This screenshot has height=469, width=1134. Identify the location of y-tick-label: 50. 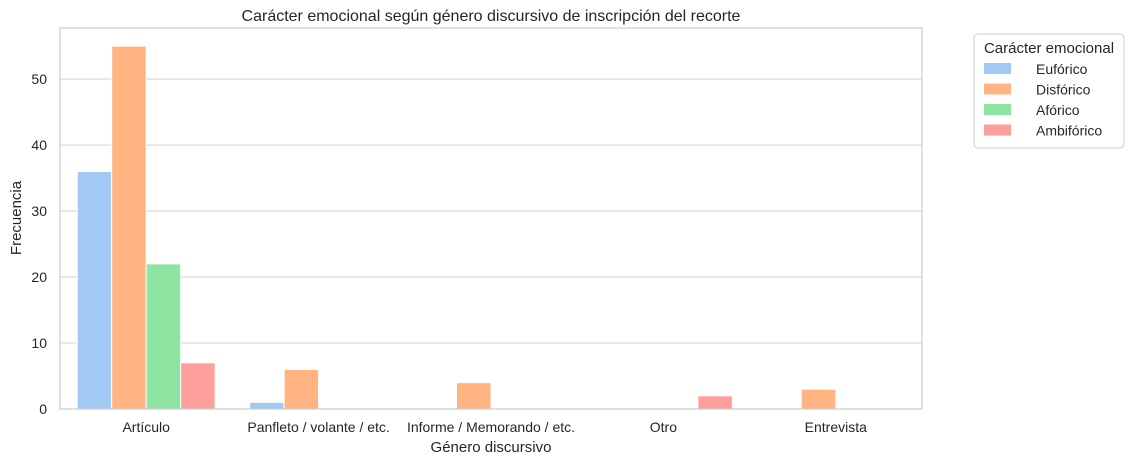
(39, 79).